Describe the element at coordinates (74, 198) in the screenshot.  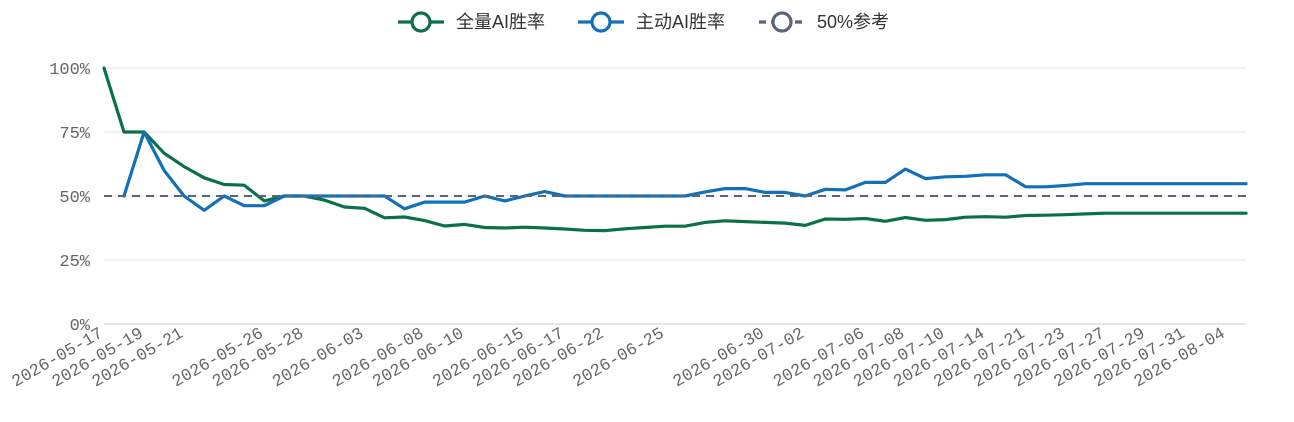
I see `y-tick-label: 50%` at that location.